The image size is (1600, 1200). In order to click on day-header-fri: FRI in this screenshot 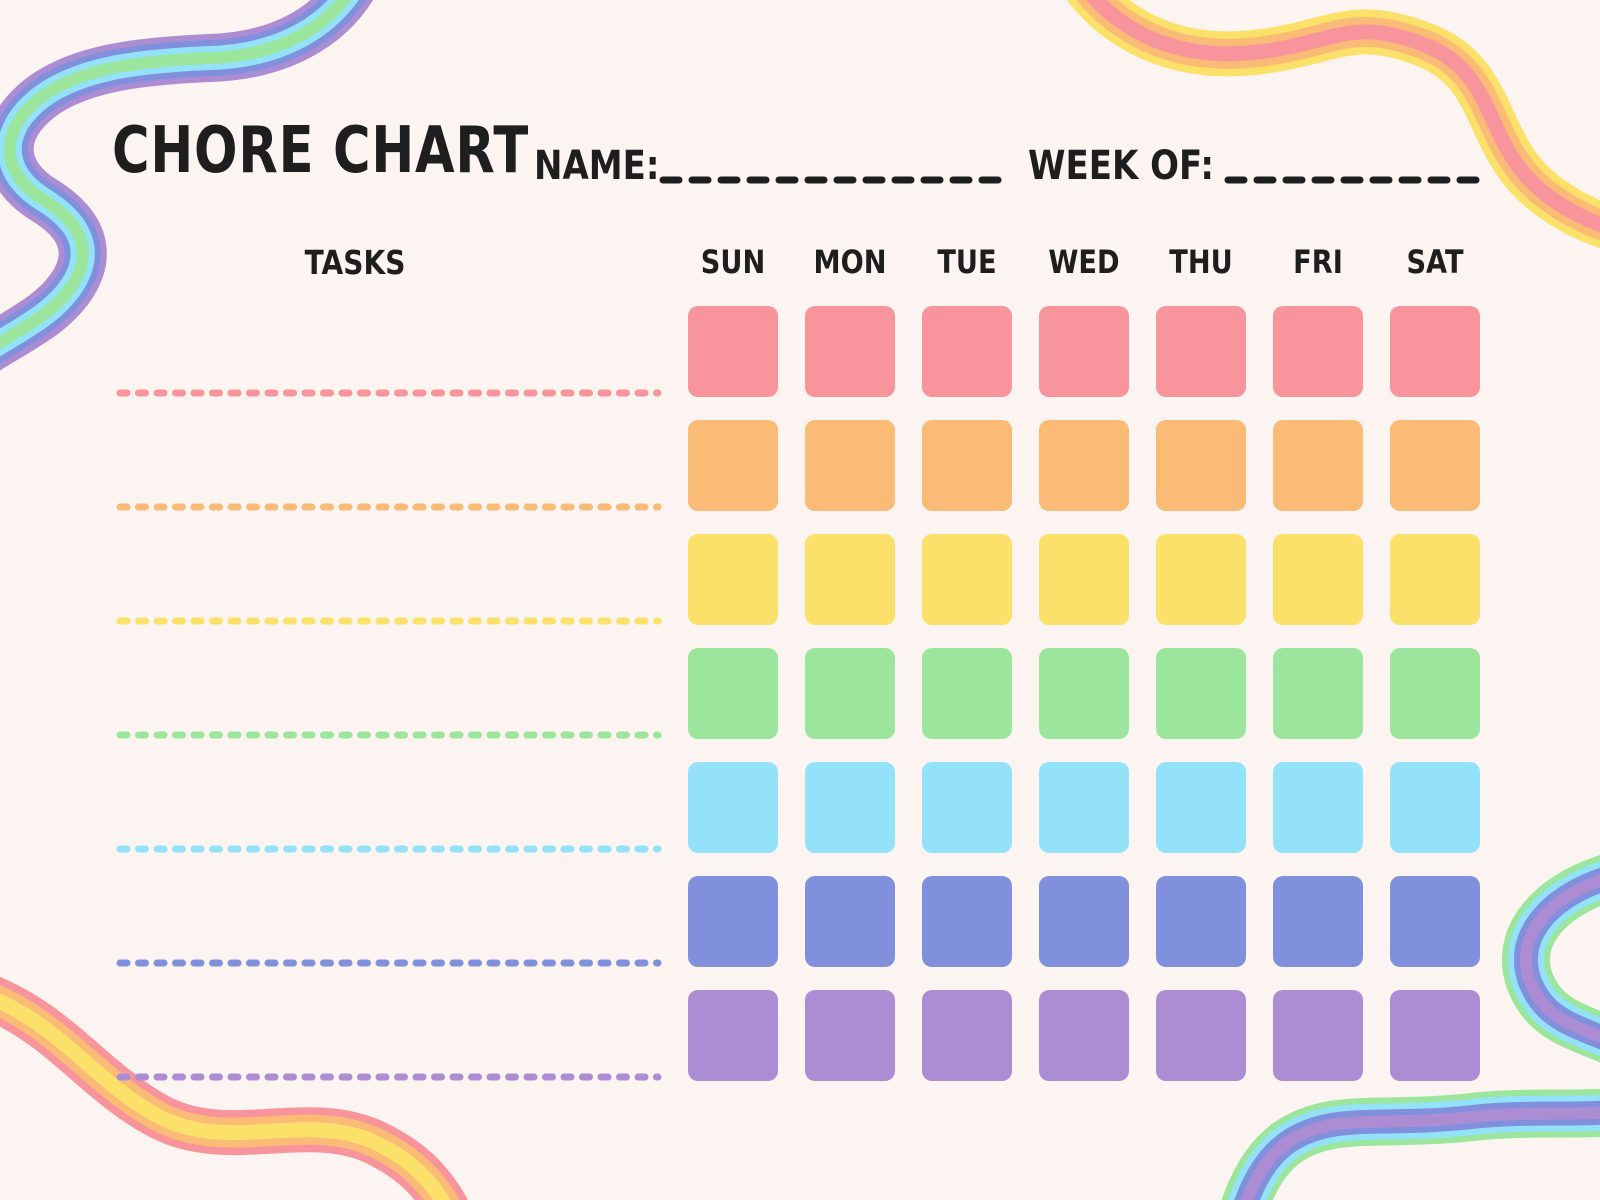, I will do `click(1318, 262)`.